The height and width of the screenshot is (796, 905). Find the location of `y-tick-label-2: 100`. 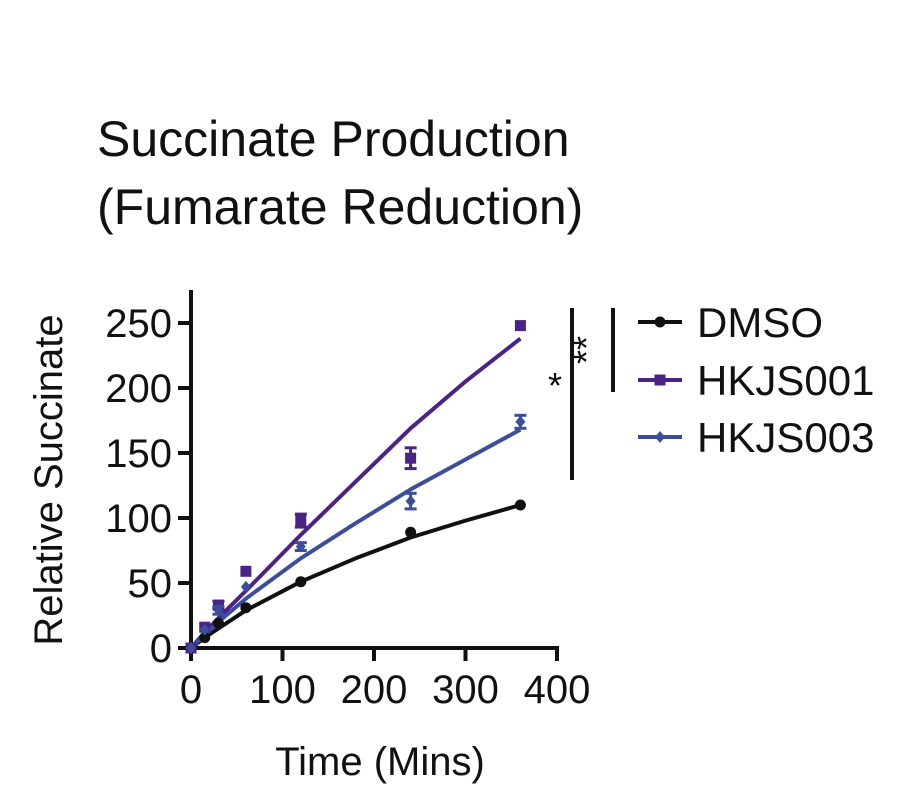

y-tick-label-2: 100 is located at coordinates (138, 519).